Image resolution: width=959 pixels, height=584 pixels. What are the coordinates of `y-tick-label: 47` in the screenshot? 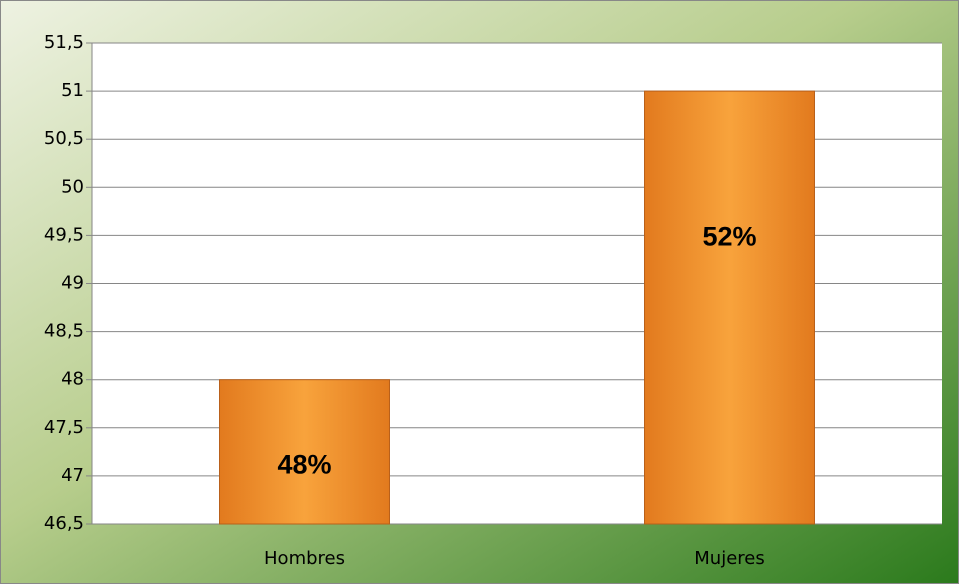 It's located at (72, 475).